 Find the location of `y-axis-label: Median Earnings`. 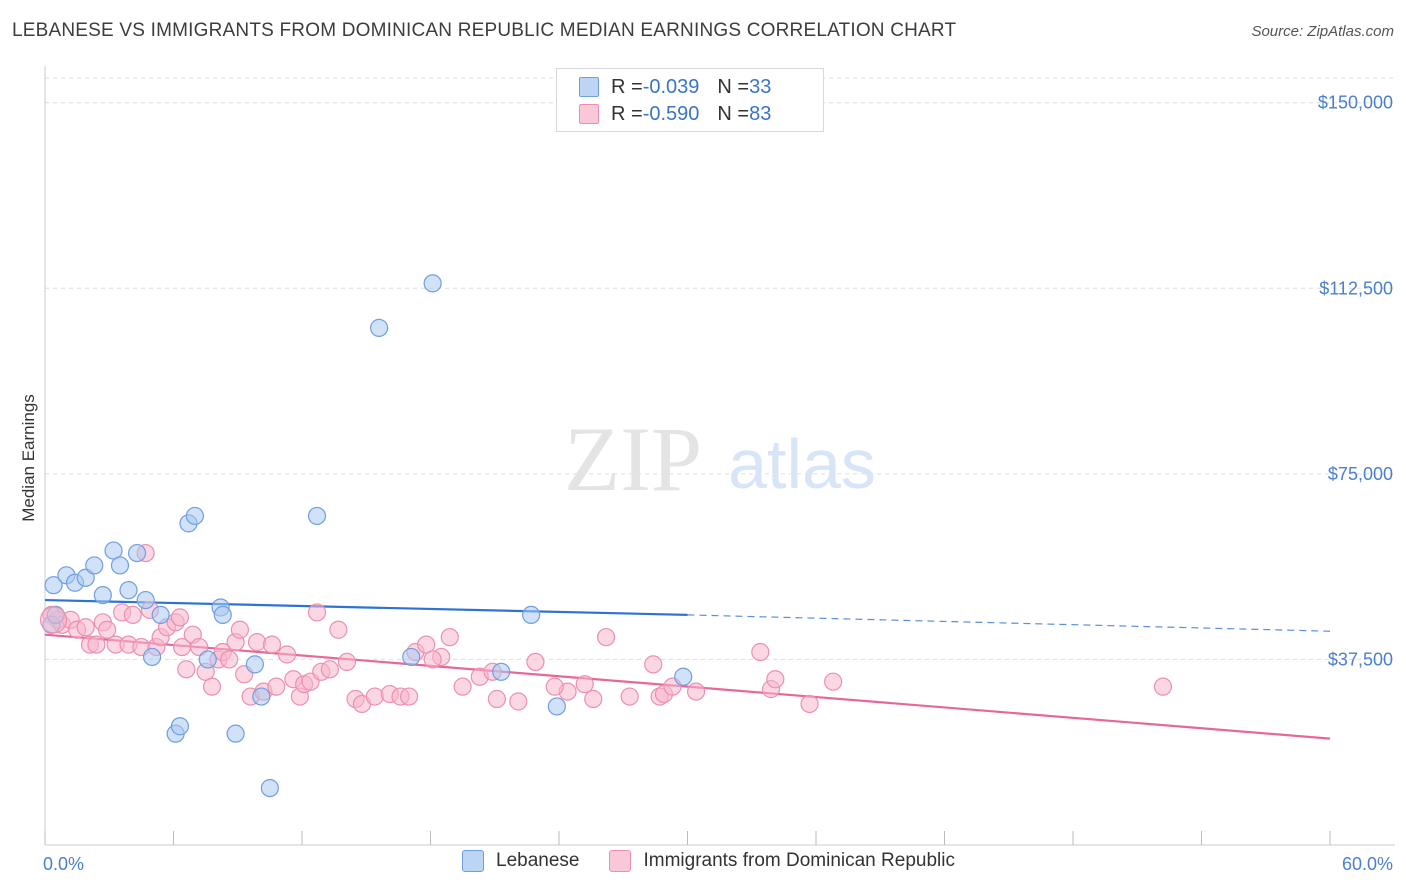

y-axis-label: Median Earnings is located at coordinates (28, 458).